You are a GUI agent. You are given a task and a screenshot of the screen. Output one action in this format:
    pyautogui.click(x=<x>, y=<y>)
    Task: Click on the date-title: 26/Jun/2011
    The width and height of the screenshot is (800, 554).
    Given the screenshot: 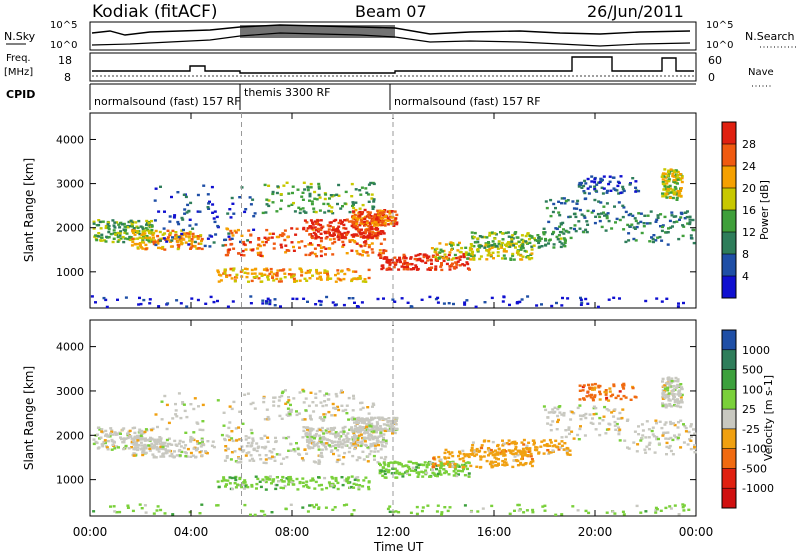 What is the action you would take?
    pyautogui.click(x=635, y=11)
    